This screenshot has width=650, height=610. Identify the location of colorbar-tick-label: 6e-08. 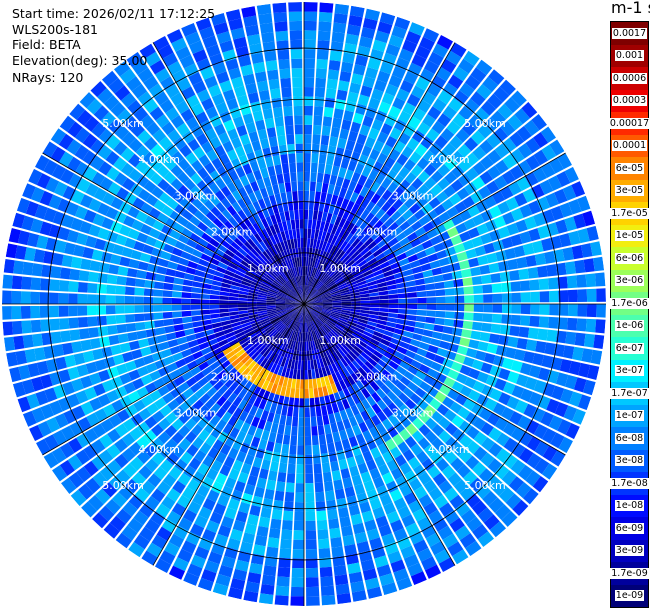
(629, 438).